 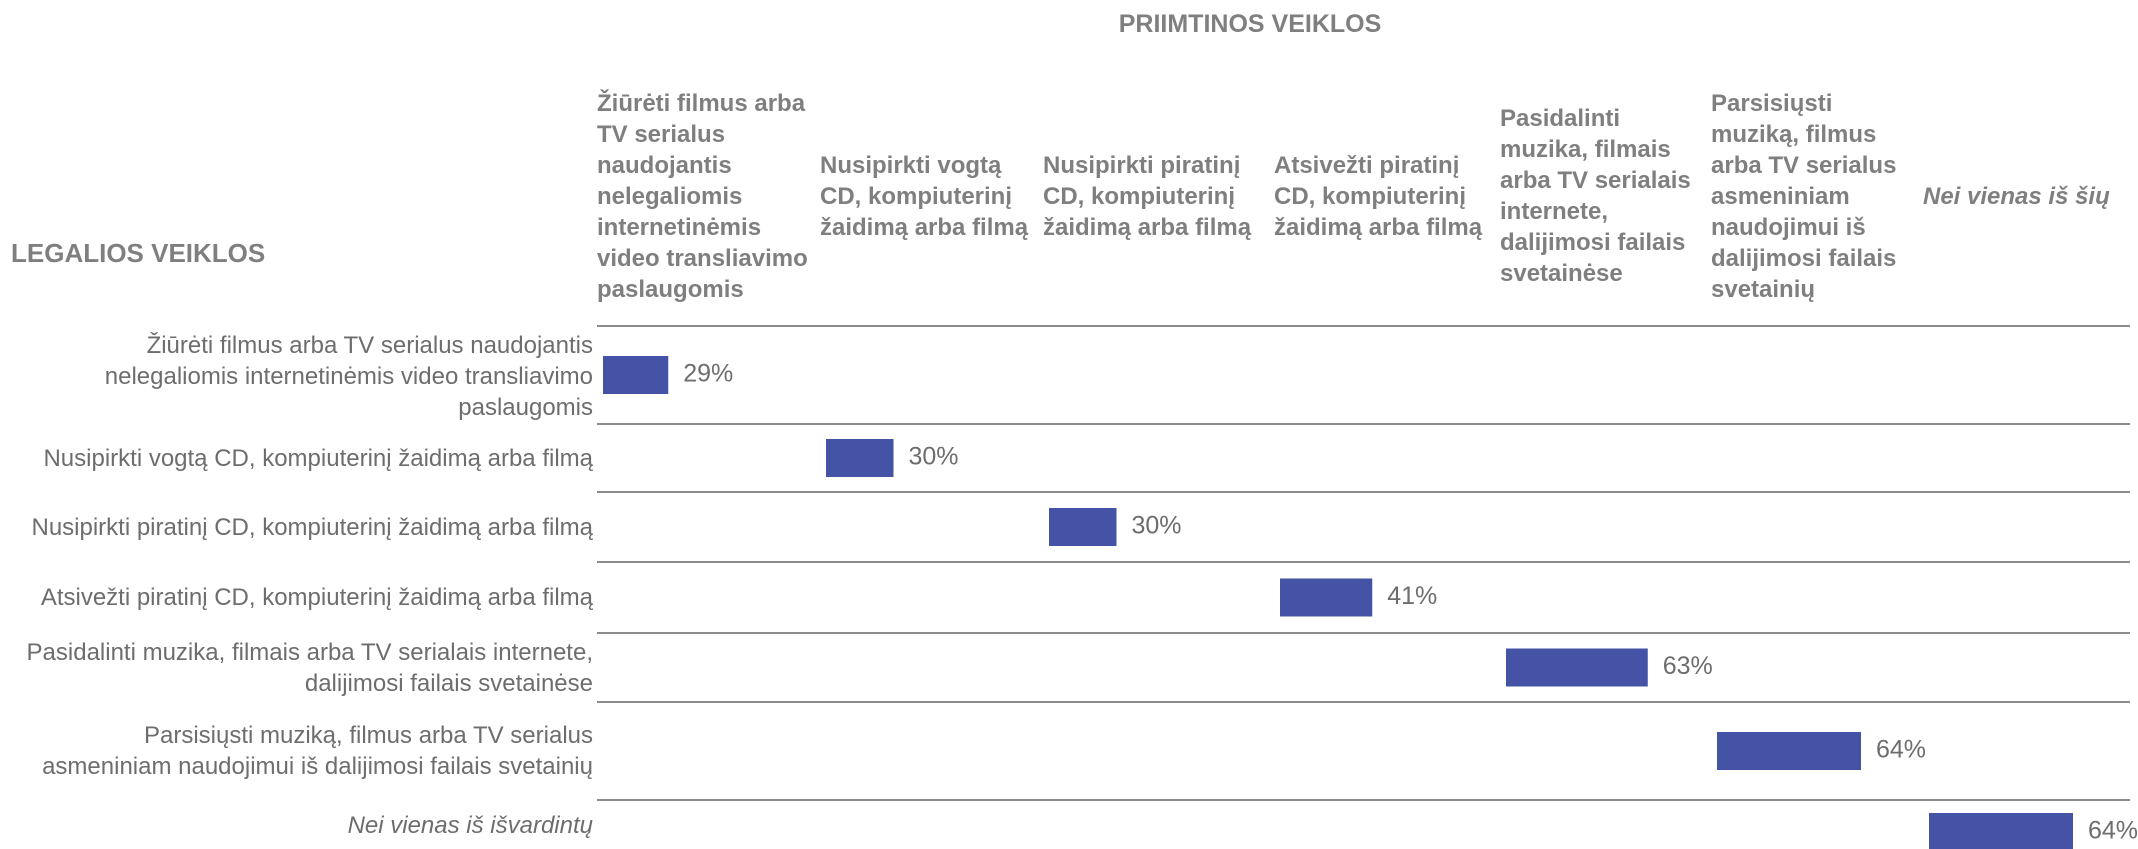 I want to click on column-header: Nei vienas iš šių, so click(x=2016, y=196).